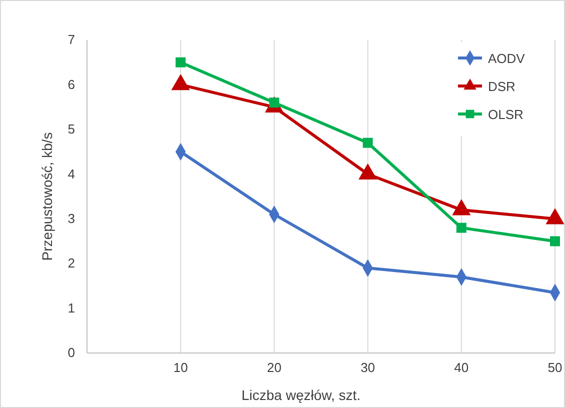 Image resolution: width=565 pixels, height=408 pixels. What do you see at coordinates (71, 352) in the screenshot?
I see `y-tick-label: 0` at bounding box center [71, 352].